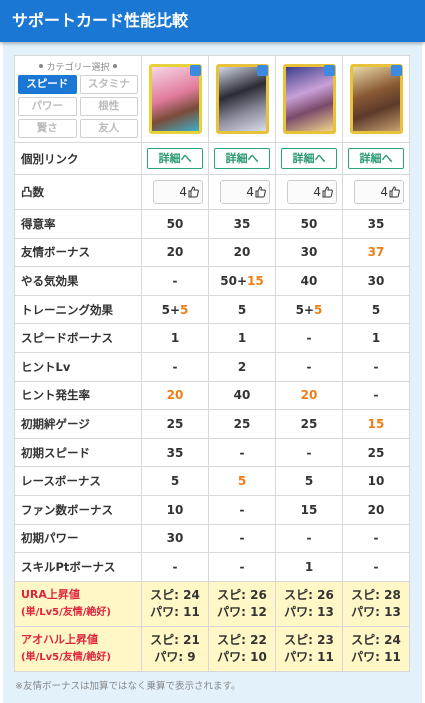  I want to click on stat-row: スキルPtボーナス - -1-, so click(212, 567).